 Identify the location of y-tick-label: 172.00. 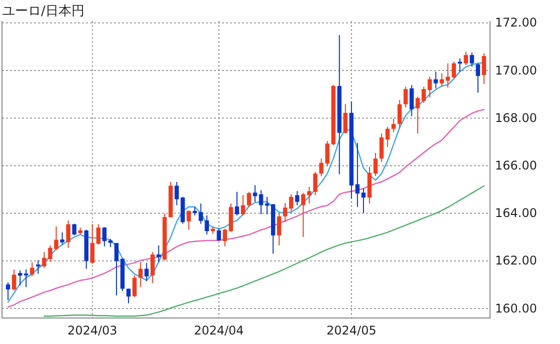
(516, 23).